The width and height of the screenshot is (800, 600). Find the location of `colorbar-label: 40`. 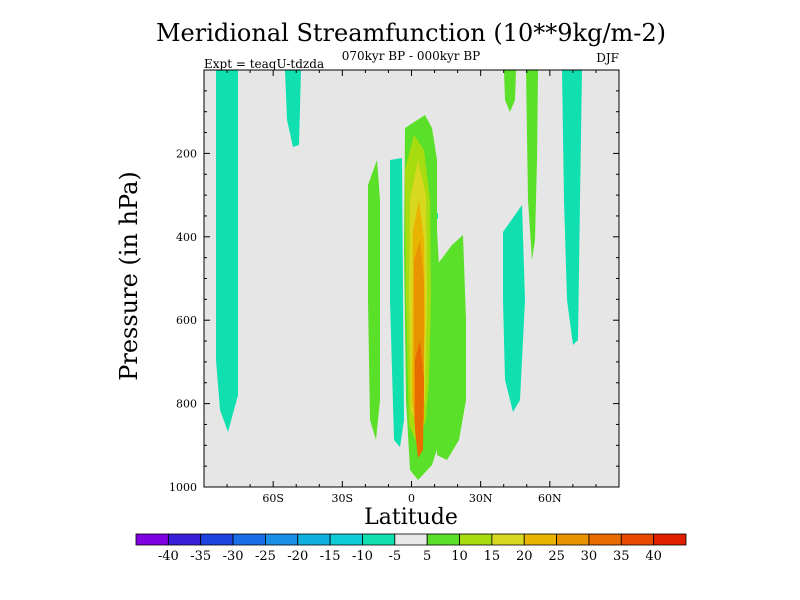

colorbar-label: 40 is located at coordinates (653, 556).